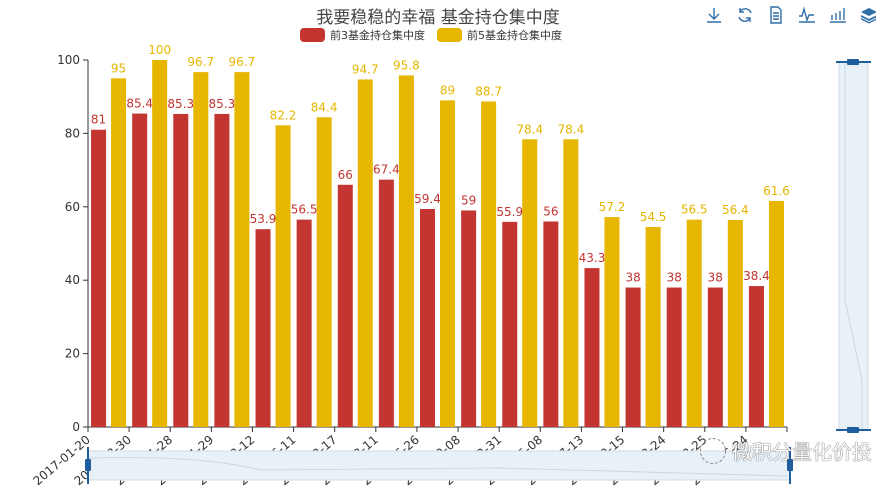 This screenshot has height=488, width=876. What do you see at coordinates (386, 170) in the screenshot?
I see `data-label: 67.4` at bounding box center [386, 170].